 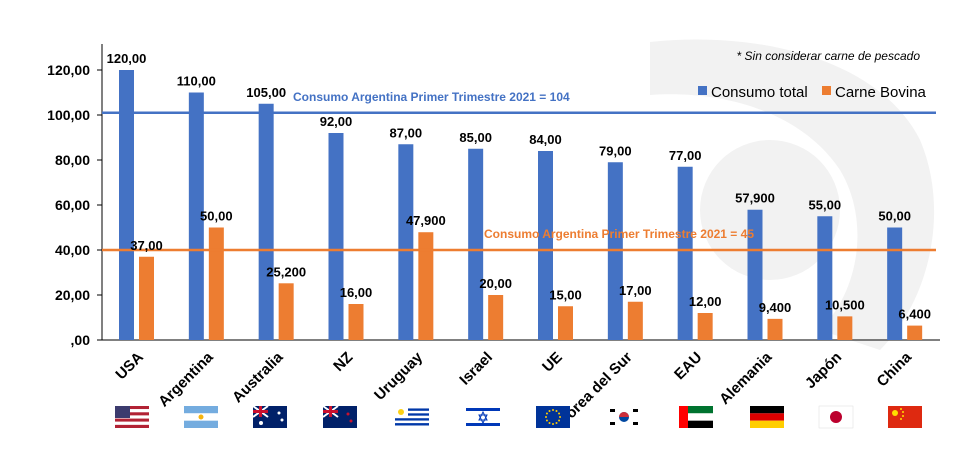 What do you see at coordinates (339, 416) in the screenshot?
I see `nz-flag` at bounding box center [339, 416].